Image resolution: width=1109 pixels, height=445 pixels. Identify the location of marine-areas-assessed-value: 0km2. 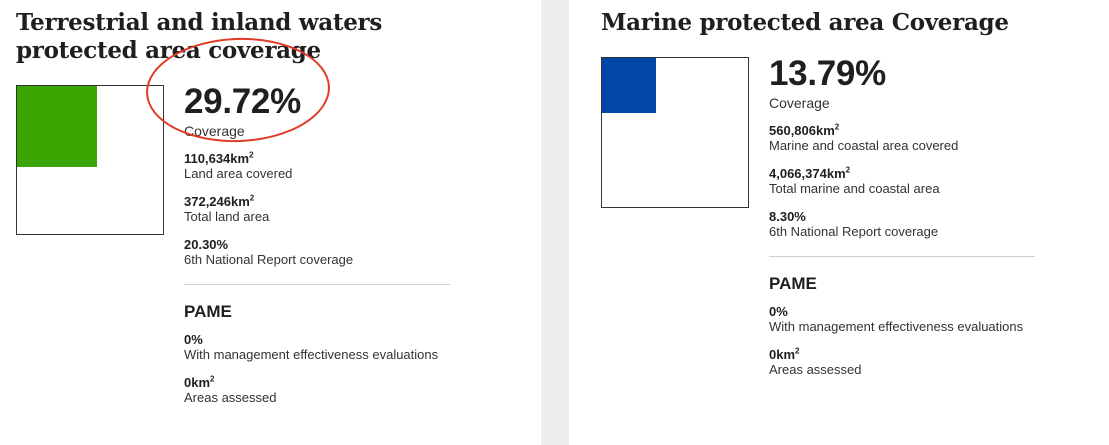
(784, 354).